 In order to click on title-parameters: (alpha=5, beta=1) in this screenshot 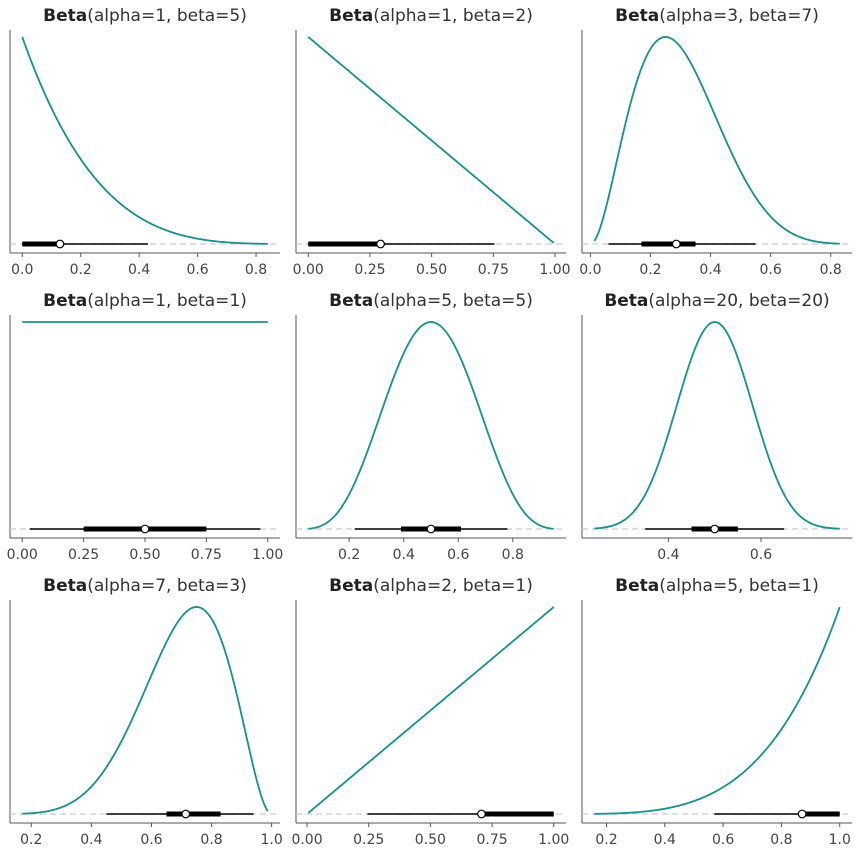, I will do `click(739, 586)`.